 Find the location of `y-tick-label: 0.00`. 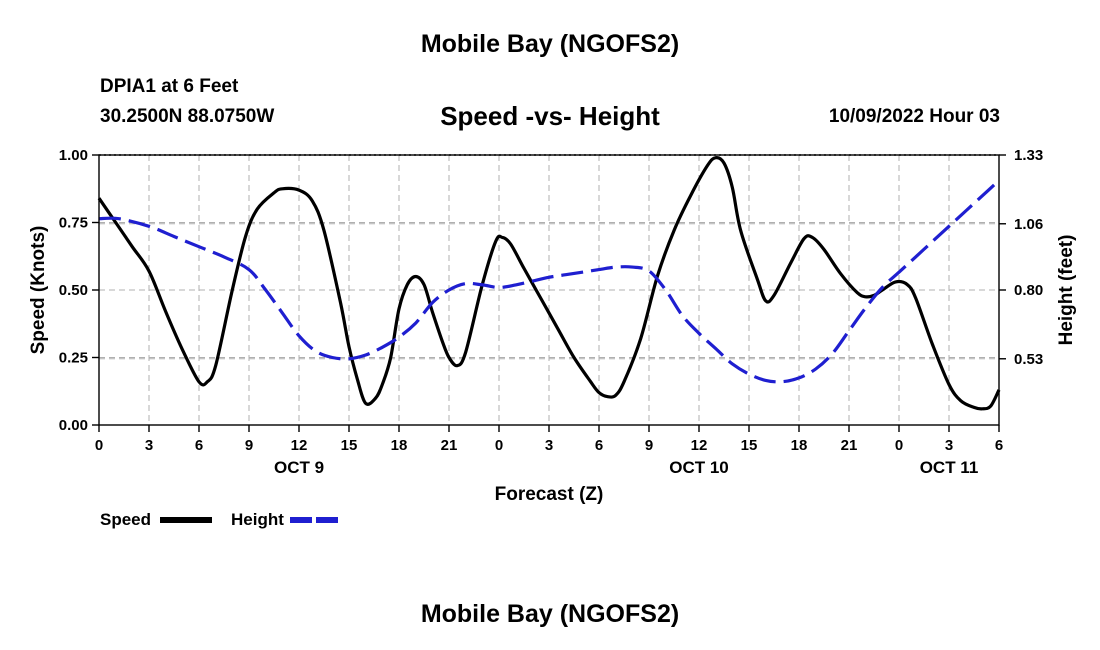

y-tick-label: 0.00 is located at coordinates (73, 425).